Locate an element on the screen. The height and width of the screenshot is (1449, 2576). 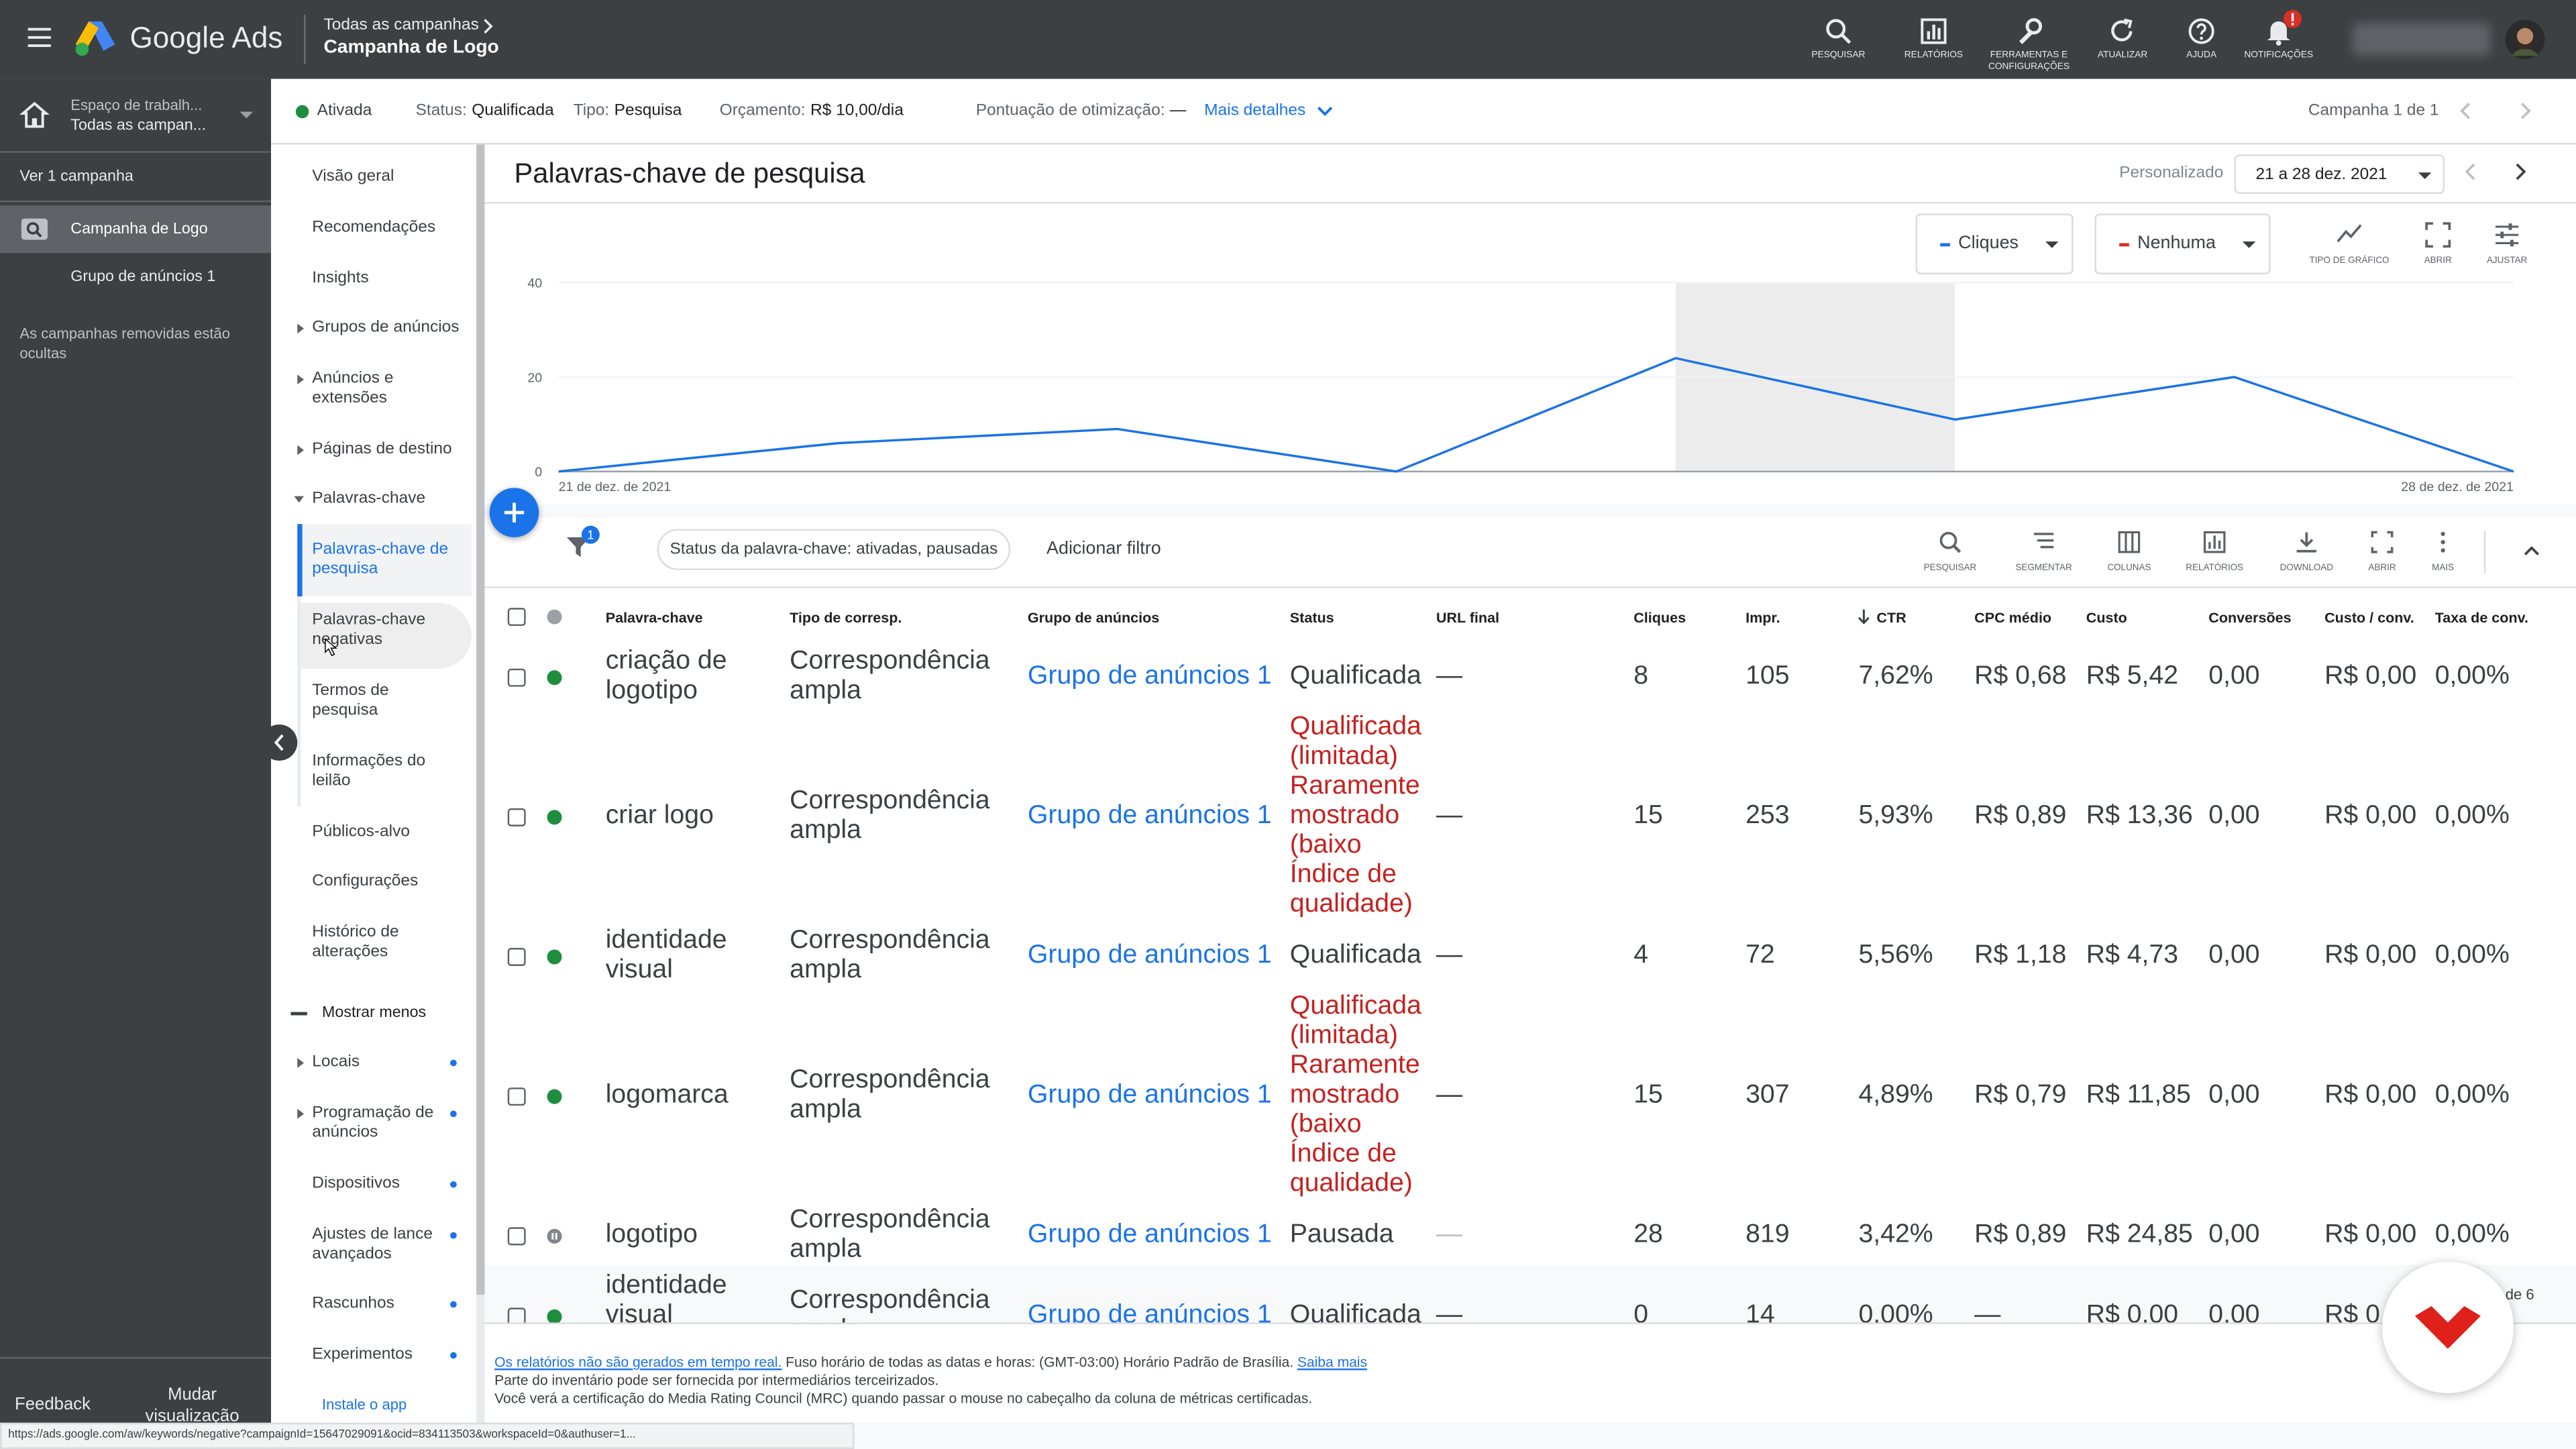
view-all: Ver 1 campanha is located at coordinates (76, 176).